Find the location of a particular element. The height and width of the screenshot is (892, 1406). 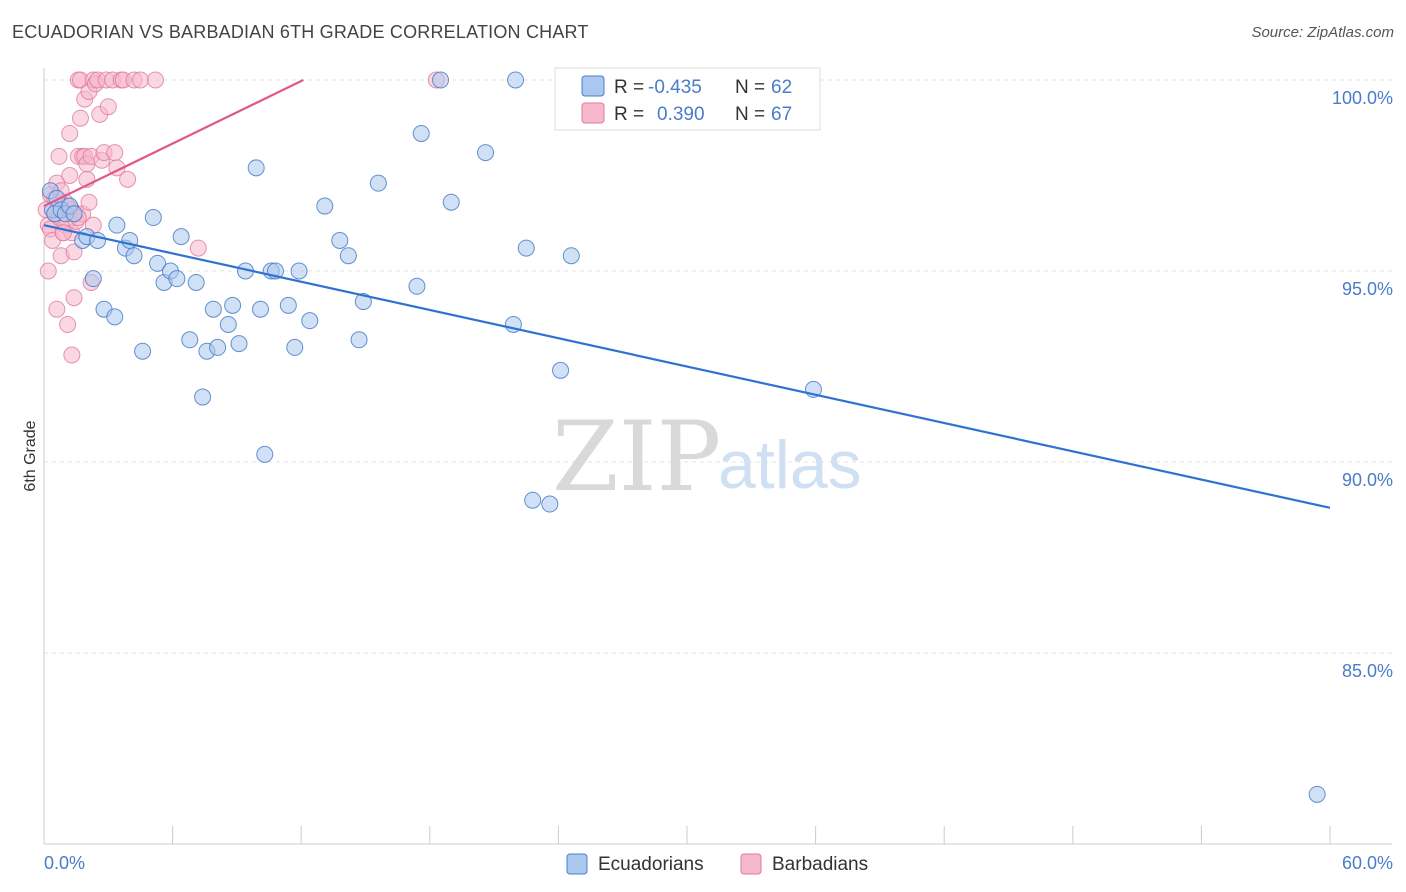

watermark: ZIP atlas is located at coordinates (707, 457).